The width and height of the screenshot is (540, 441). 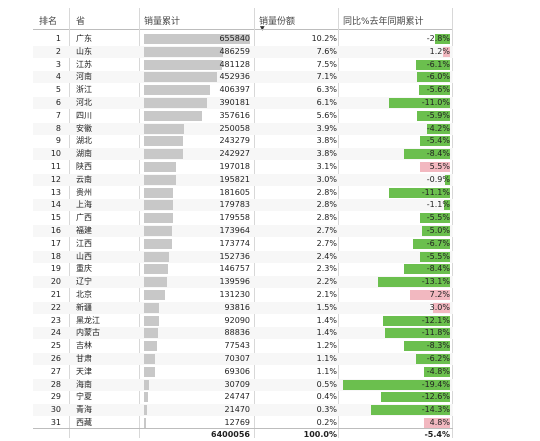 I want to click on total-yoy: -5.4%, so click(x=437, y=434).